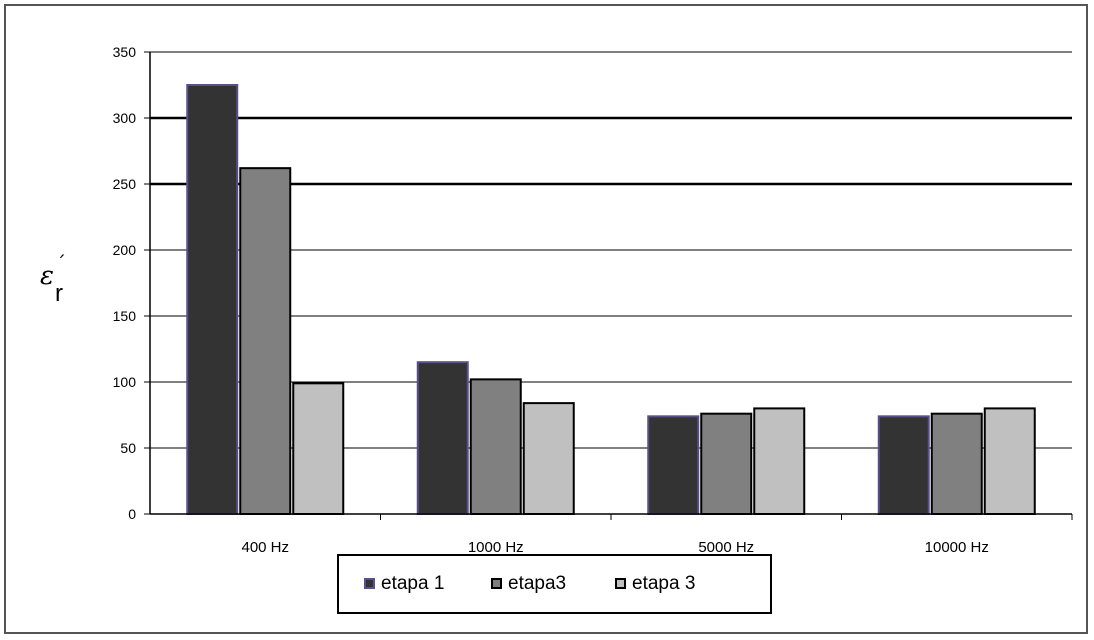 This screenshot has width=1094, height=640. What do you see at coordinates (548, 458) in the screenshot?
I see `bar-etapa-3-1000-Hz` at bounding box center [548, 458].